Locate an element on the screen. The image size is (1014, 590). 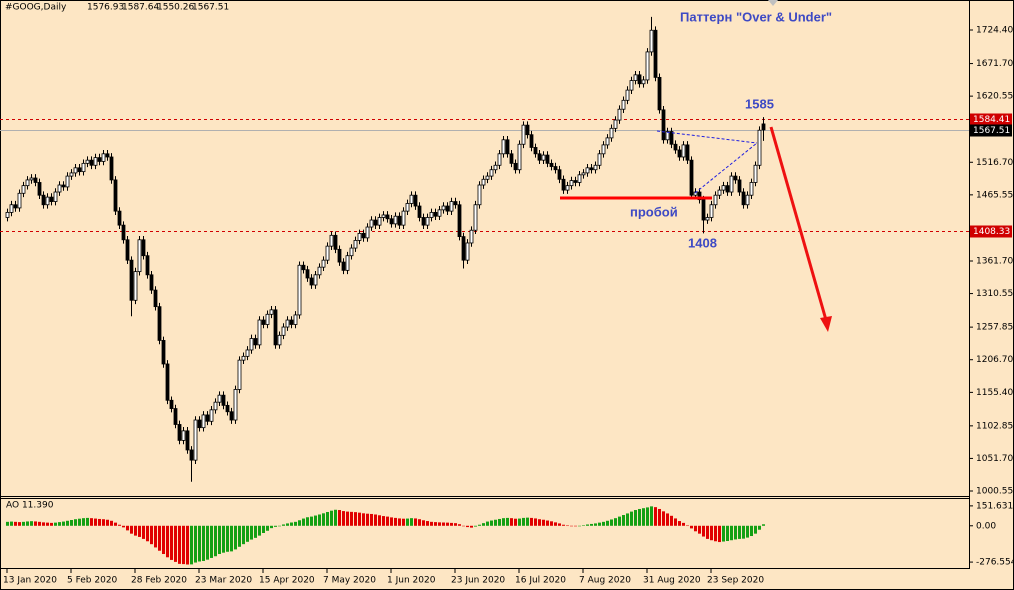
shift-marker is located at coordinates (773, 3).